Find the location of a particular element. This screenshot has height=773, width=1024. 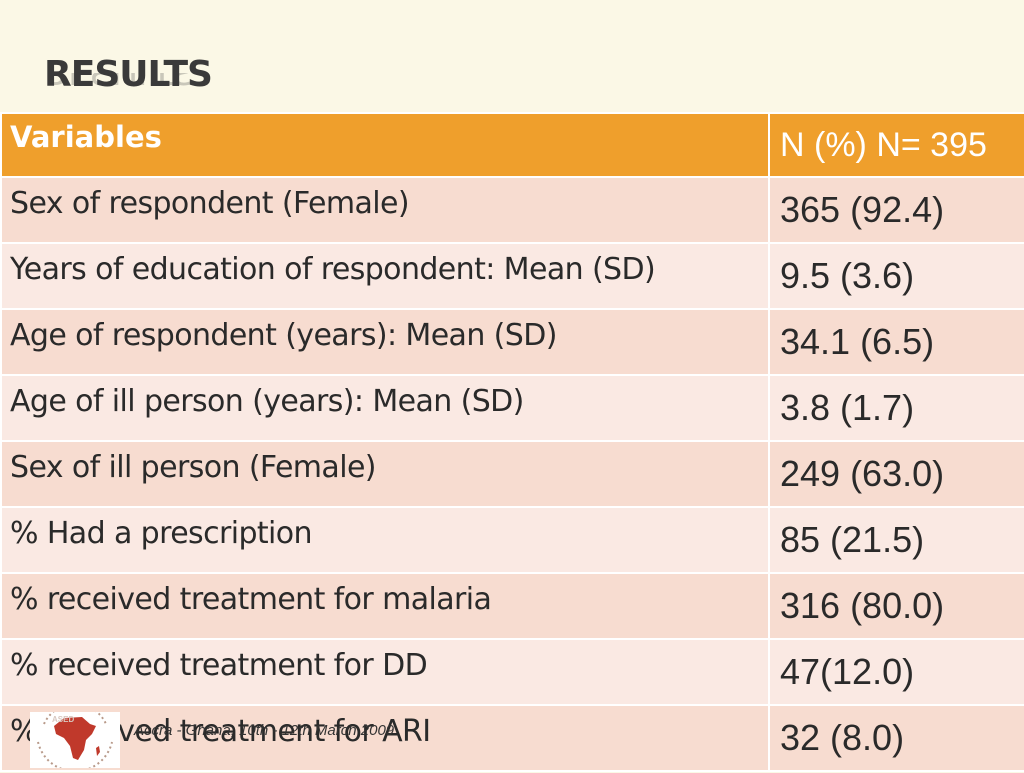

conference-logo-icon: ASED is located at coordinates (75, 738).